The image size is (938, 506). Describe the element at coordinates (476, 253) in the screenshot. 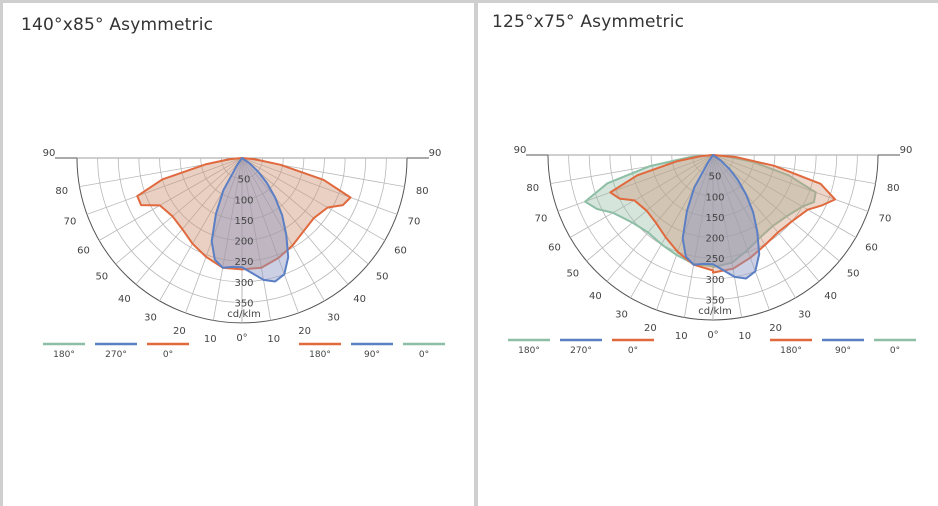

I see `panel-separator` at that location.